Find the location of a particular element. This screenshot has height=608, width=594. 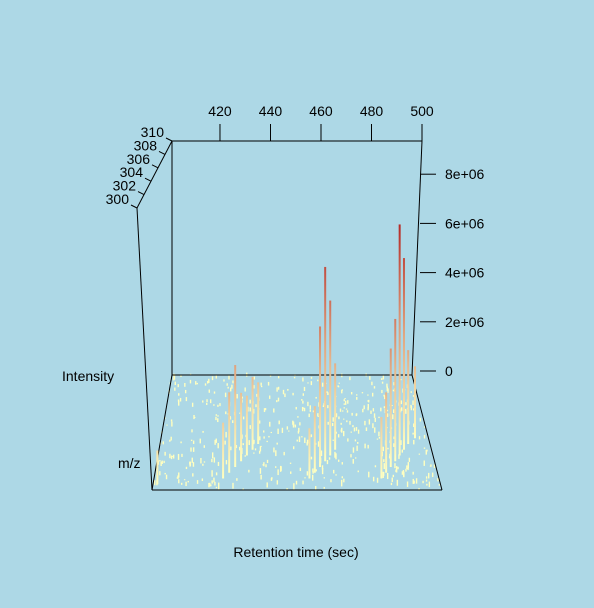

y-tick-label: 300 is located at coordinates (118, 199).